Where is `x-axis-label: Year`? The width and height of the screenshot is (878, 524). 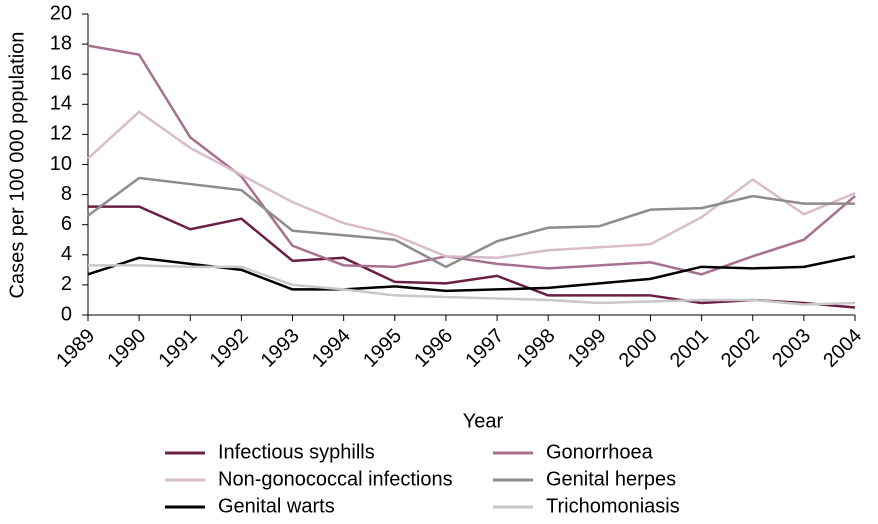
x-axis-label: Year is located at coordinates (483, 421).